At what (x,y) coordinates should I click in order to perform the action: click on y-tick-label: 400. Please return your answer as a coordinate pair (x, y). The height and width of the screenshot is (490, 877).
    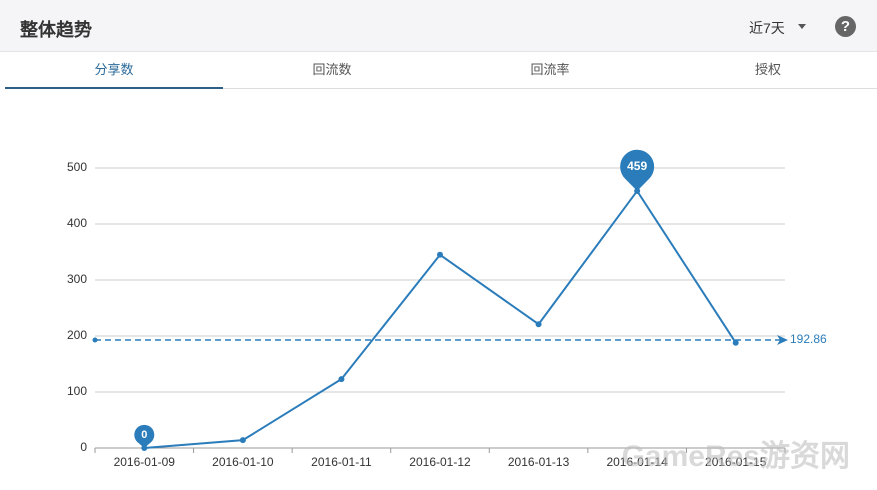
    Looking at the image, I should click on (77, 223).